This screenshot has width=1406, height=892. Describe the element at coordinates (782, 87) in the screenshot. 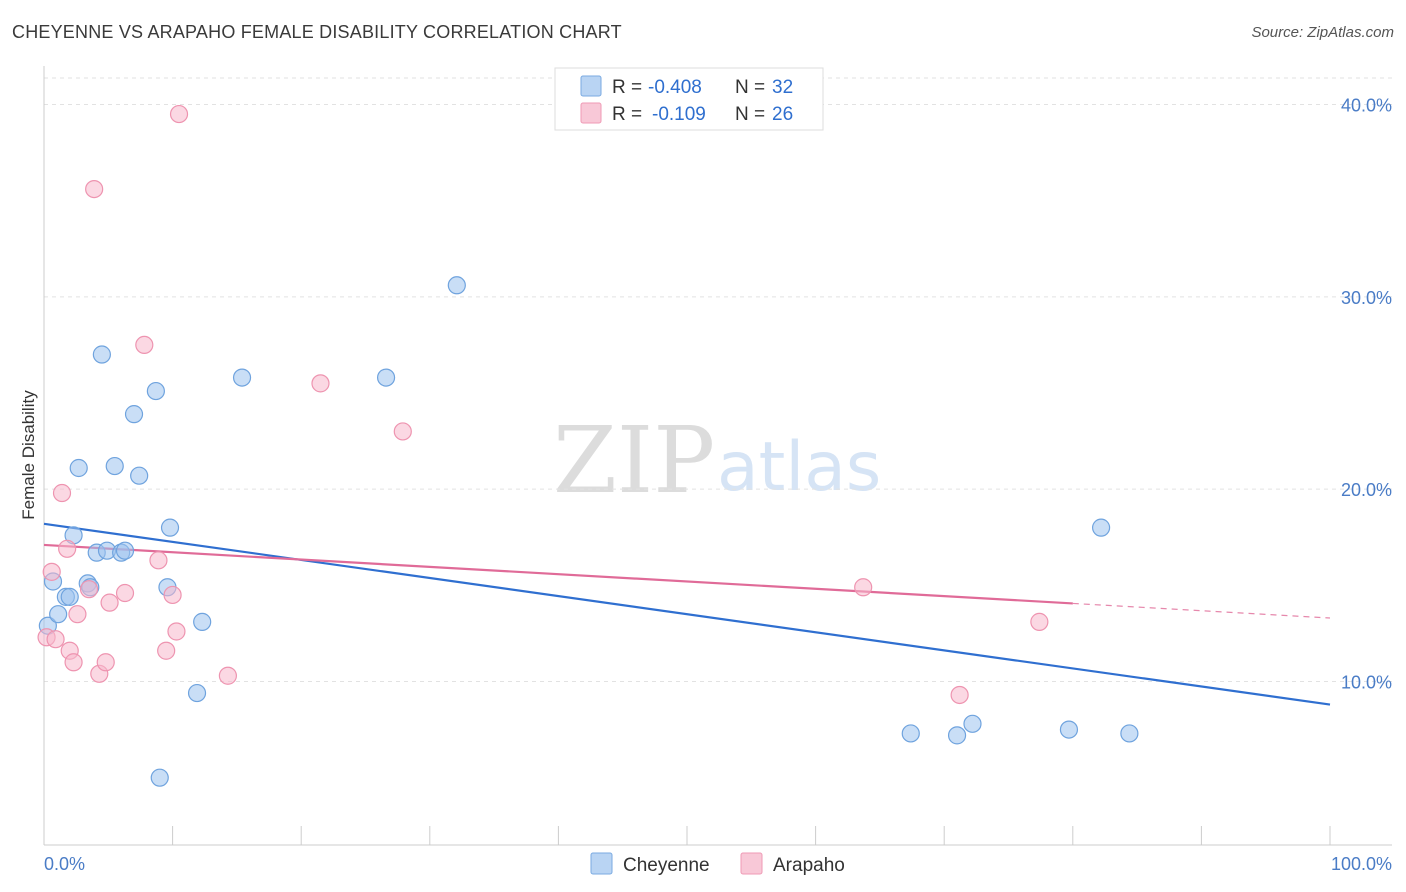

I see `legend-n-value-cheyenne: 32` at that location.